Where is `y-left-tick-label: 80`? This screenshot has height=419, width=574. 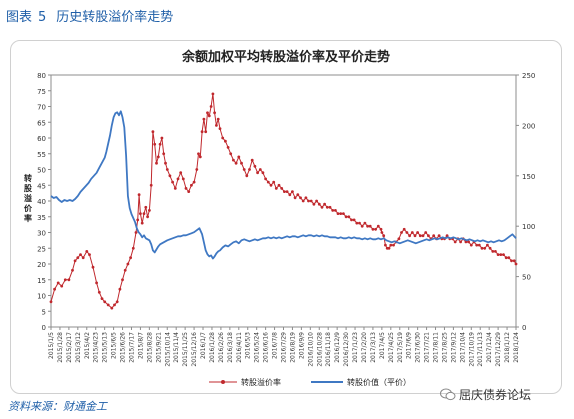
y-left-tick-label: 80 is located at coordinates (41, 76).